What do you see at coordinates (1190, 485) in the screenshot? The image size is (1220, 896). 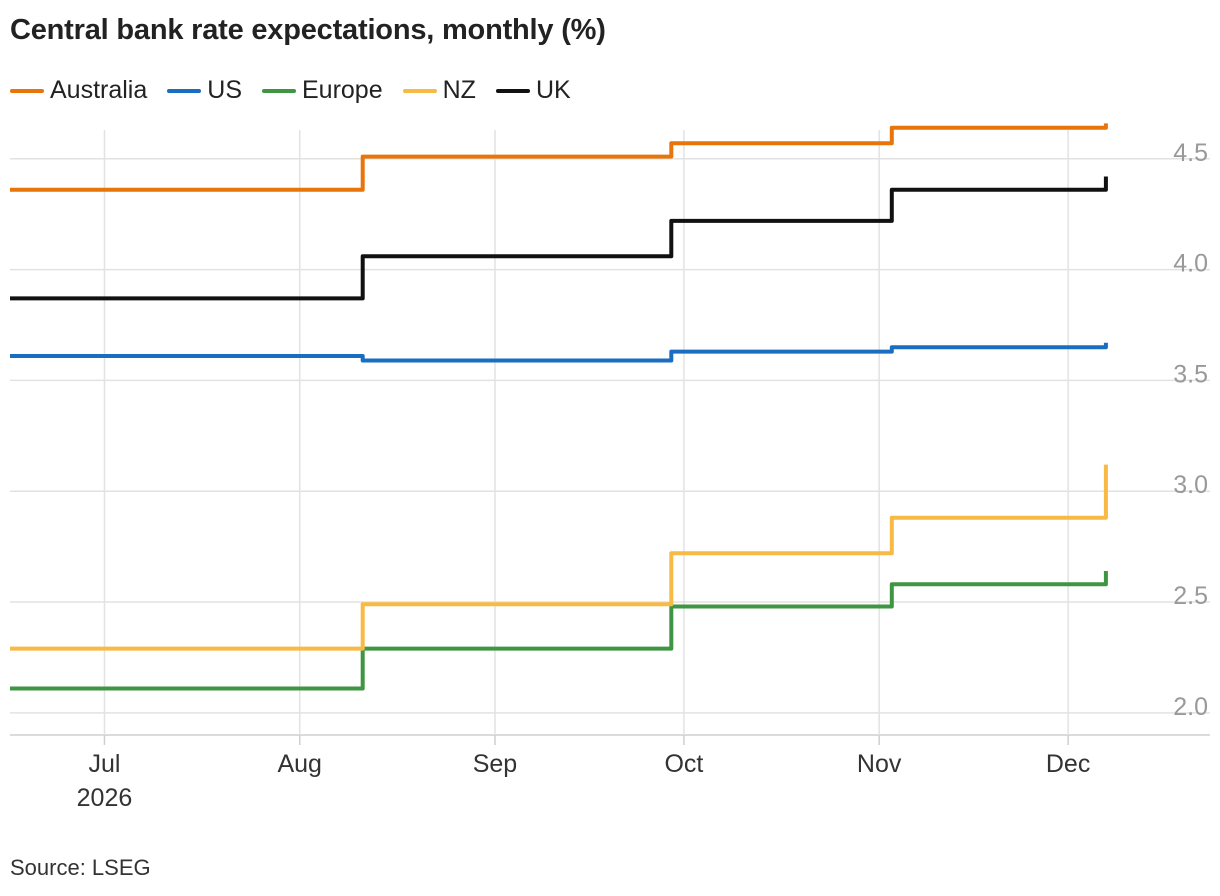 I see `y-tick-label: 3.0` at bounding box center [1190, 485].